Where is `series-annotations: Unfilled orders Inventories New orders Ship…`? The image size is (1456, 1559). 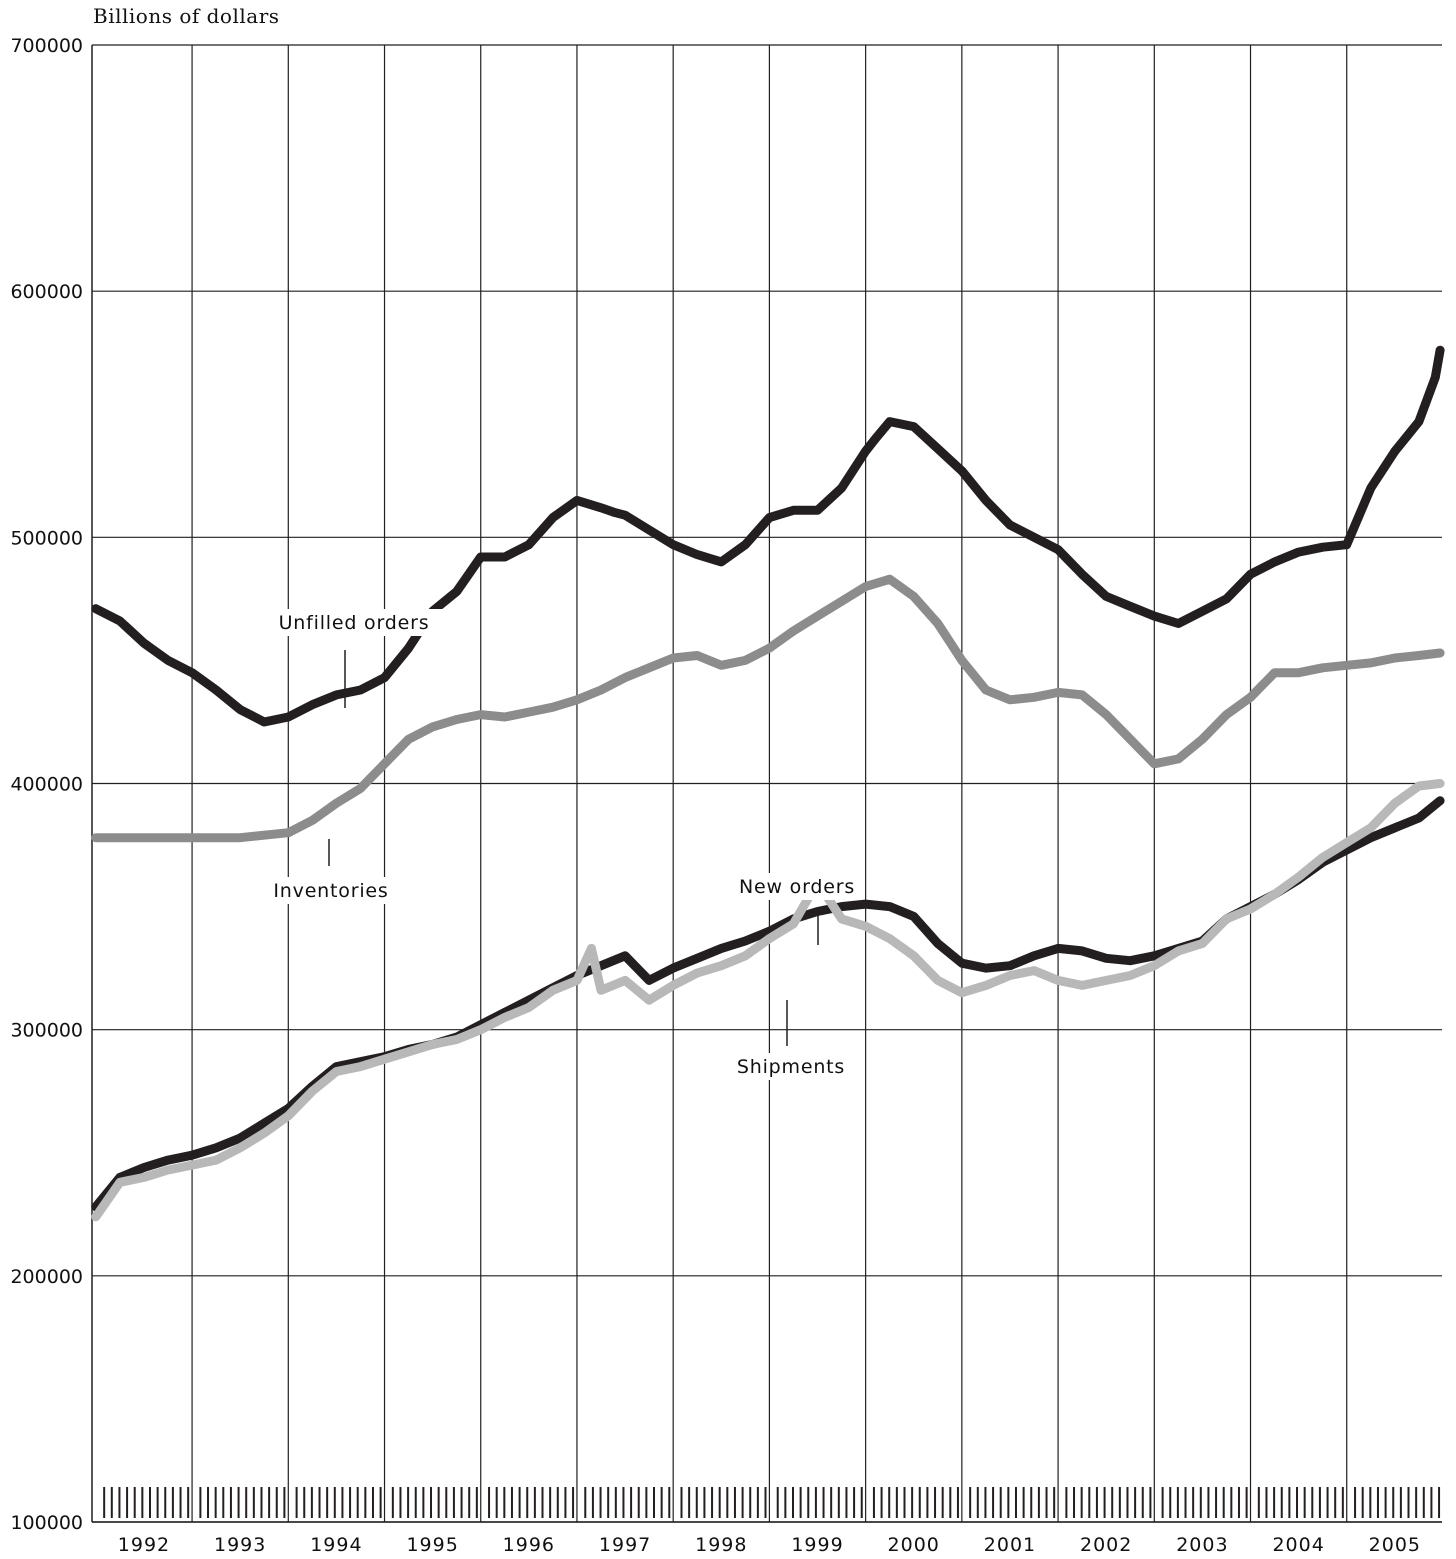
series-annotations: Unfilled orders Inventories New orders Ship… is located at coordinates (561, 844).